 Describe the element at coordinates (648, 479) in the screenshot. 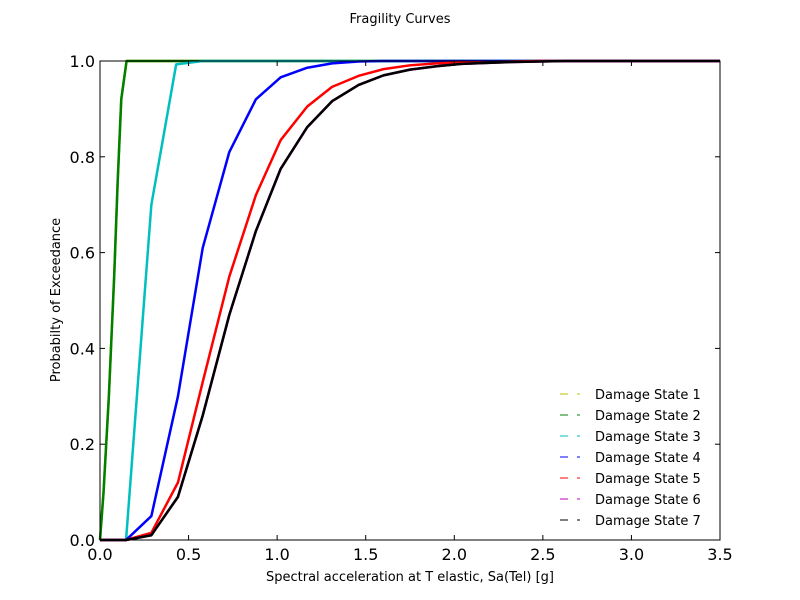

I see `legend-label: Damage State 5` at that location.